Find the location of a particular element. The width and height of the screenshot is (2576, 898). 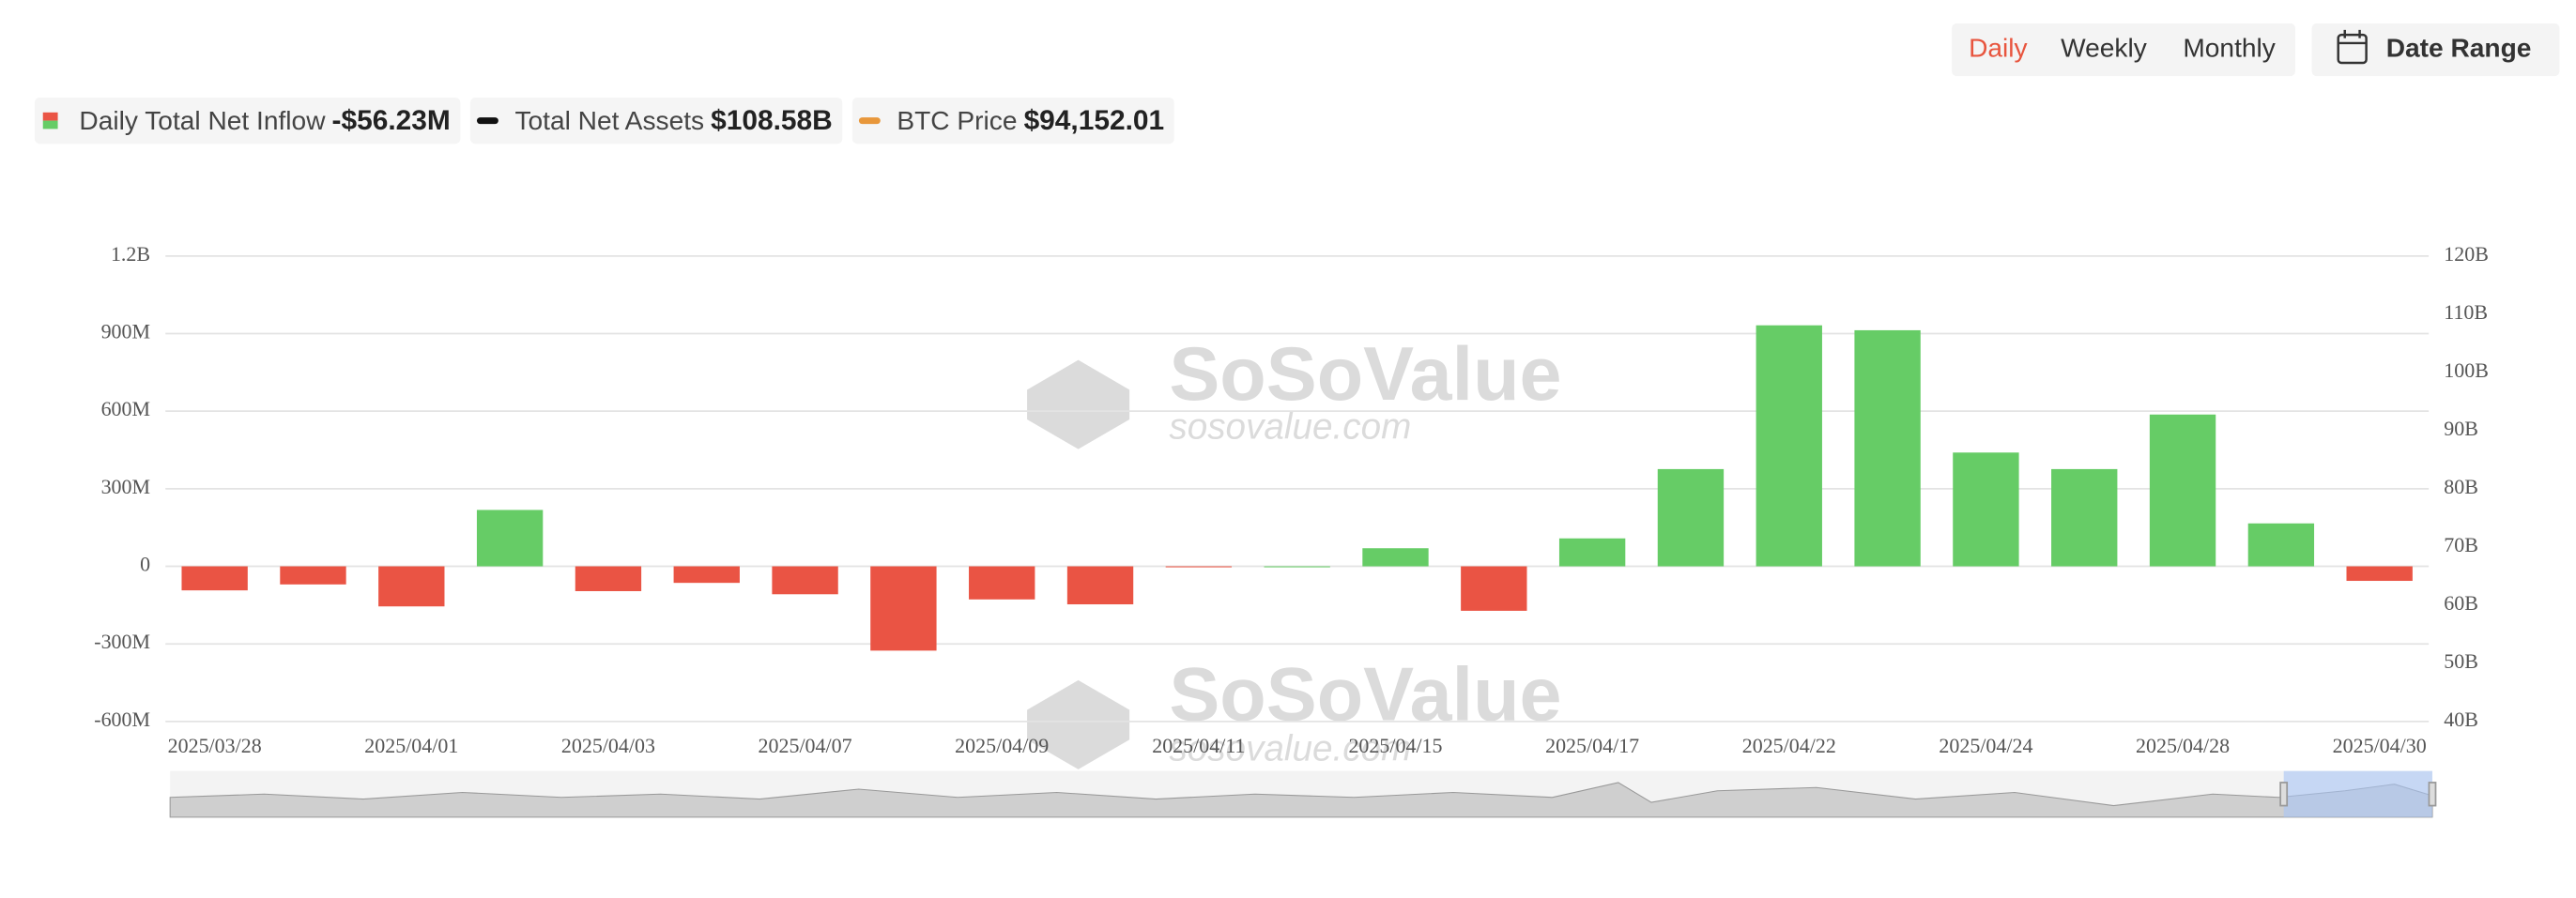

x-tick-label: 2025/04/15 is located at coordinates (1395, 745).